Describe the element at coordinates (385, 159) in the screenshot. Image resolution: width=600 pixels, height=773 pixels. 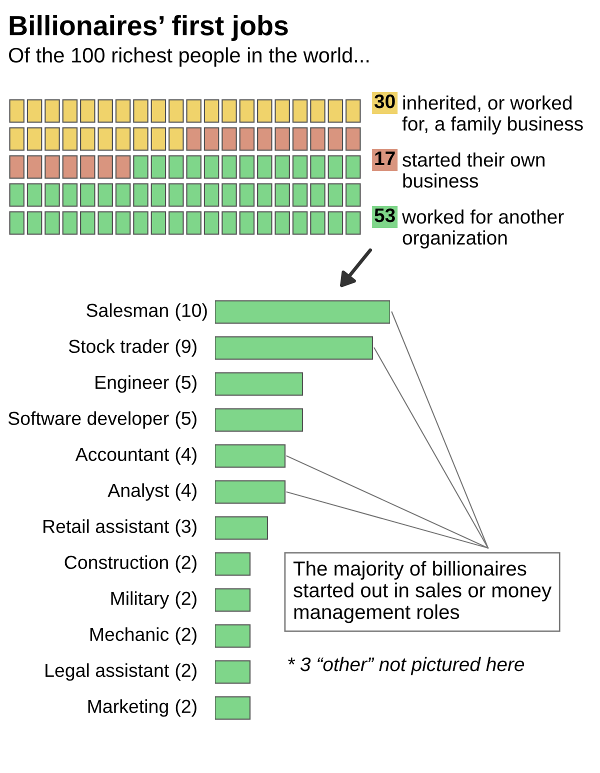
I see `data-label: 17` at that location.